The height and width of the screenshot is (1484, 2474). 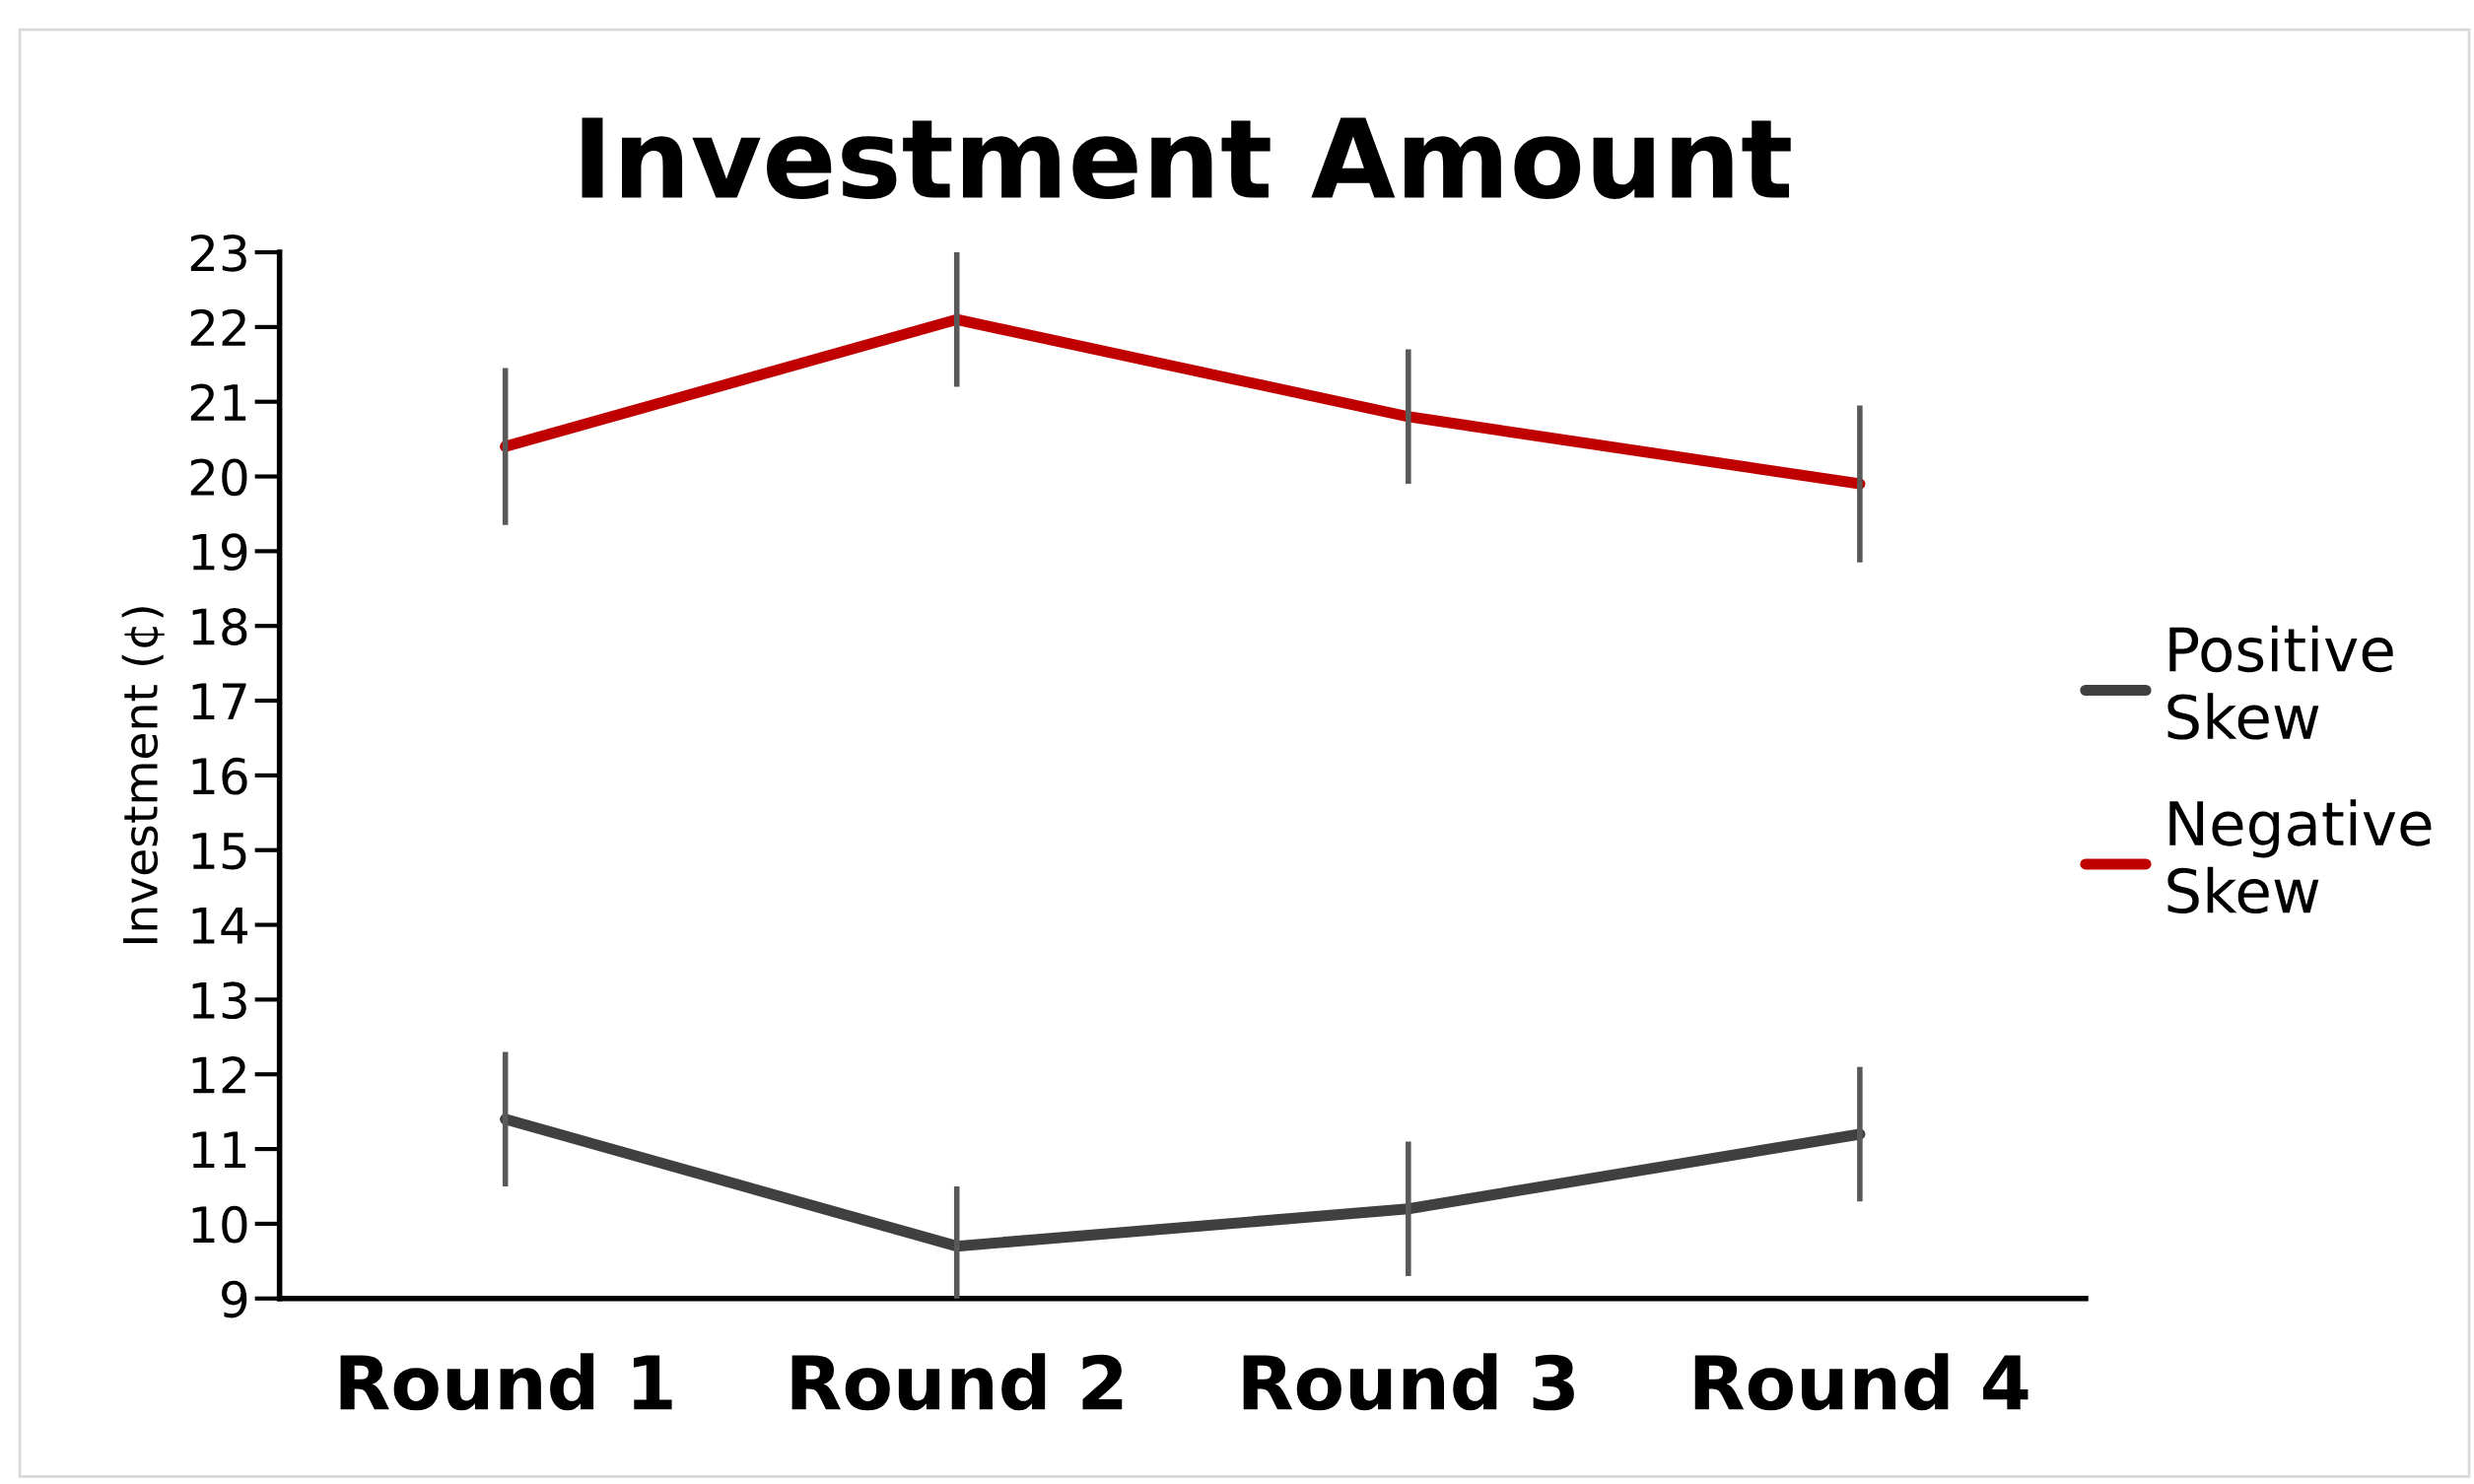 What do you see at coordinates (2280, 682) in the screenshot?
I see `legend-label: Positive Skew` at bounding box center [2280, 682].